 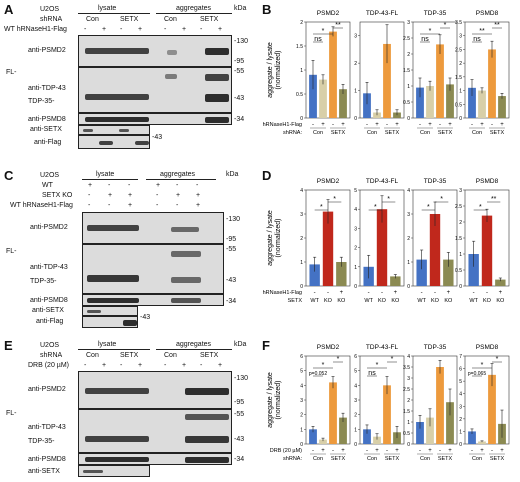 What do you see at coordinates (50, 321) in the screenshot?
I see `blot-label: anti-Flag` at bounding box center [50, 321].